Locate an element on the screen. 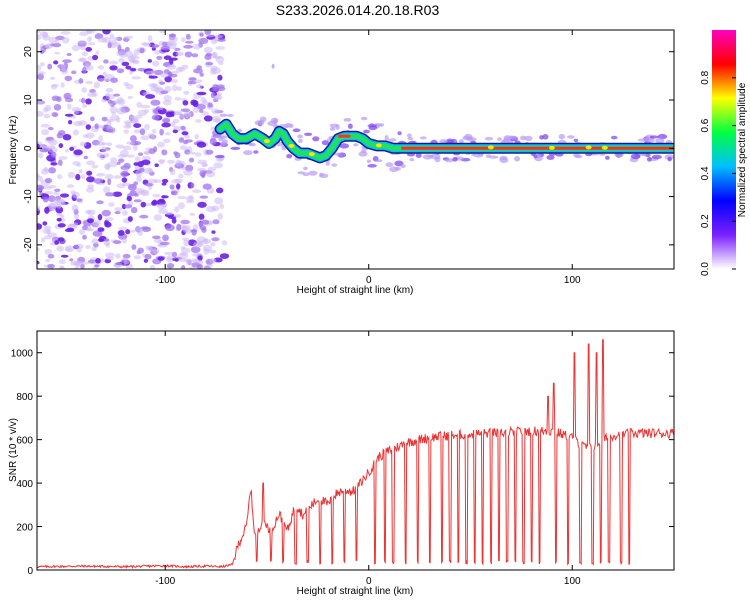 This screenshot has height=600, width=750. y-tick-label: 200 is located at coordinates (24, 528).